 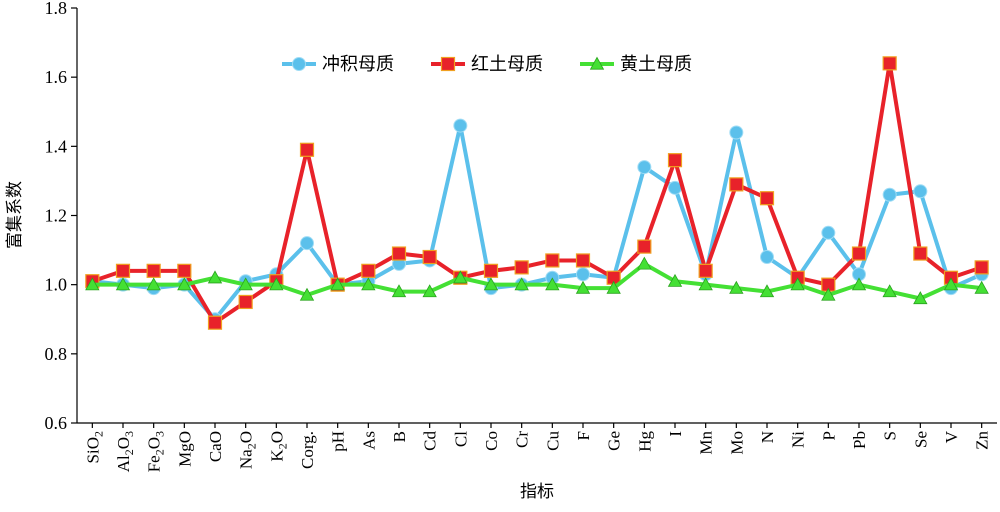 I want to click on x-tick-label: Pb, so click(x=859, y=440).